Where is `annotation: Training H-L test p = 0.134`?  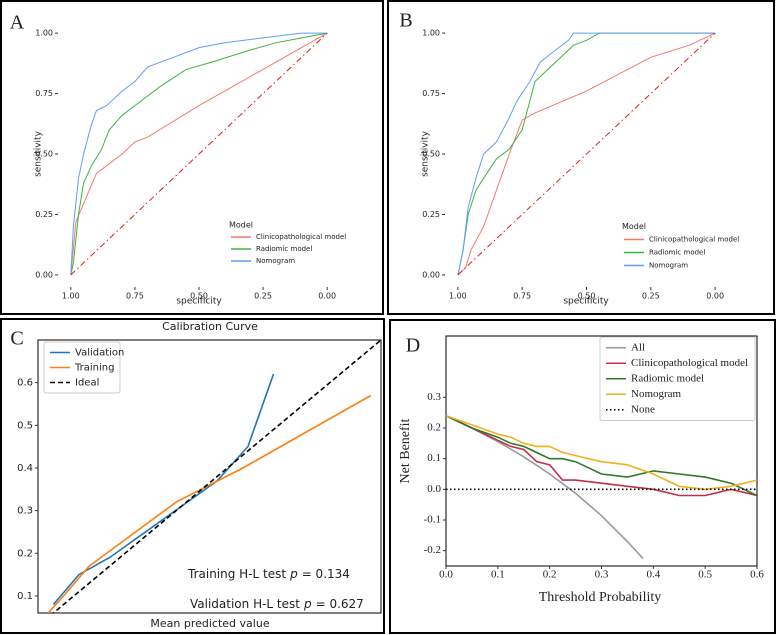
annotation: Training H-L test p = 0.134 is located at coordinates (268, 574).